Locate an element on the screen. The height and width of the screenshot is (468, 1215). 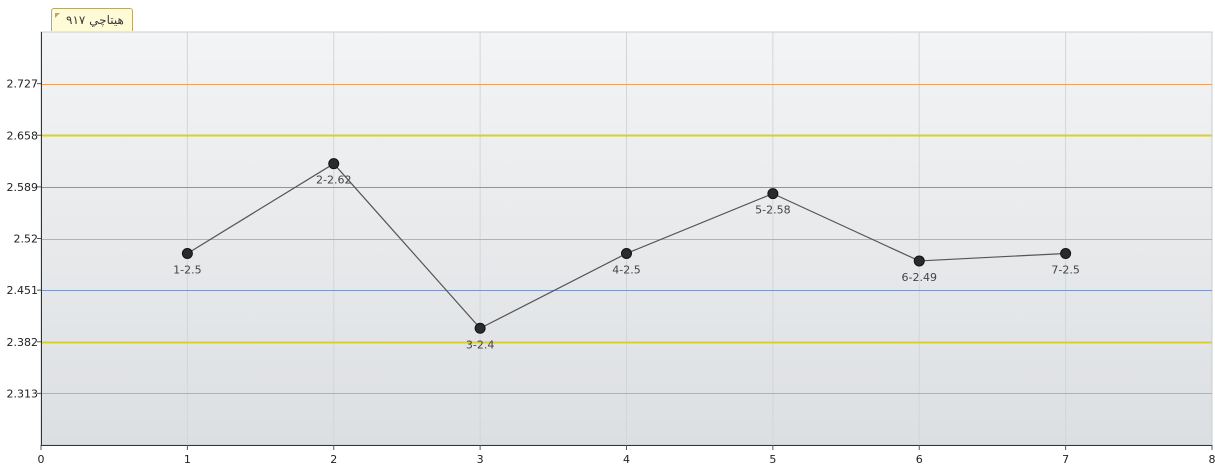
x-tick-label: 2 is located at coordinates (333, 459).